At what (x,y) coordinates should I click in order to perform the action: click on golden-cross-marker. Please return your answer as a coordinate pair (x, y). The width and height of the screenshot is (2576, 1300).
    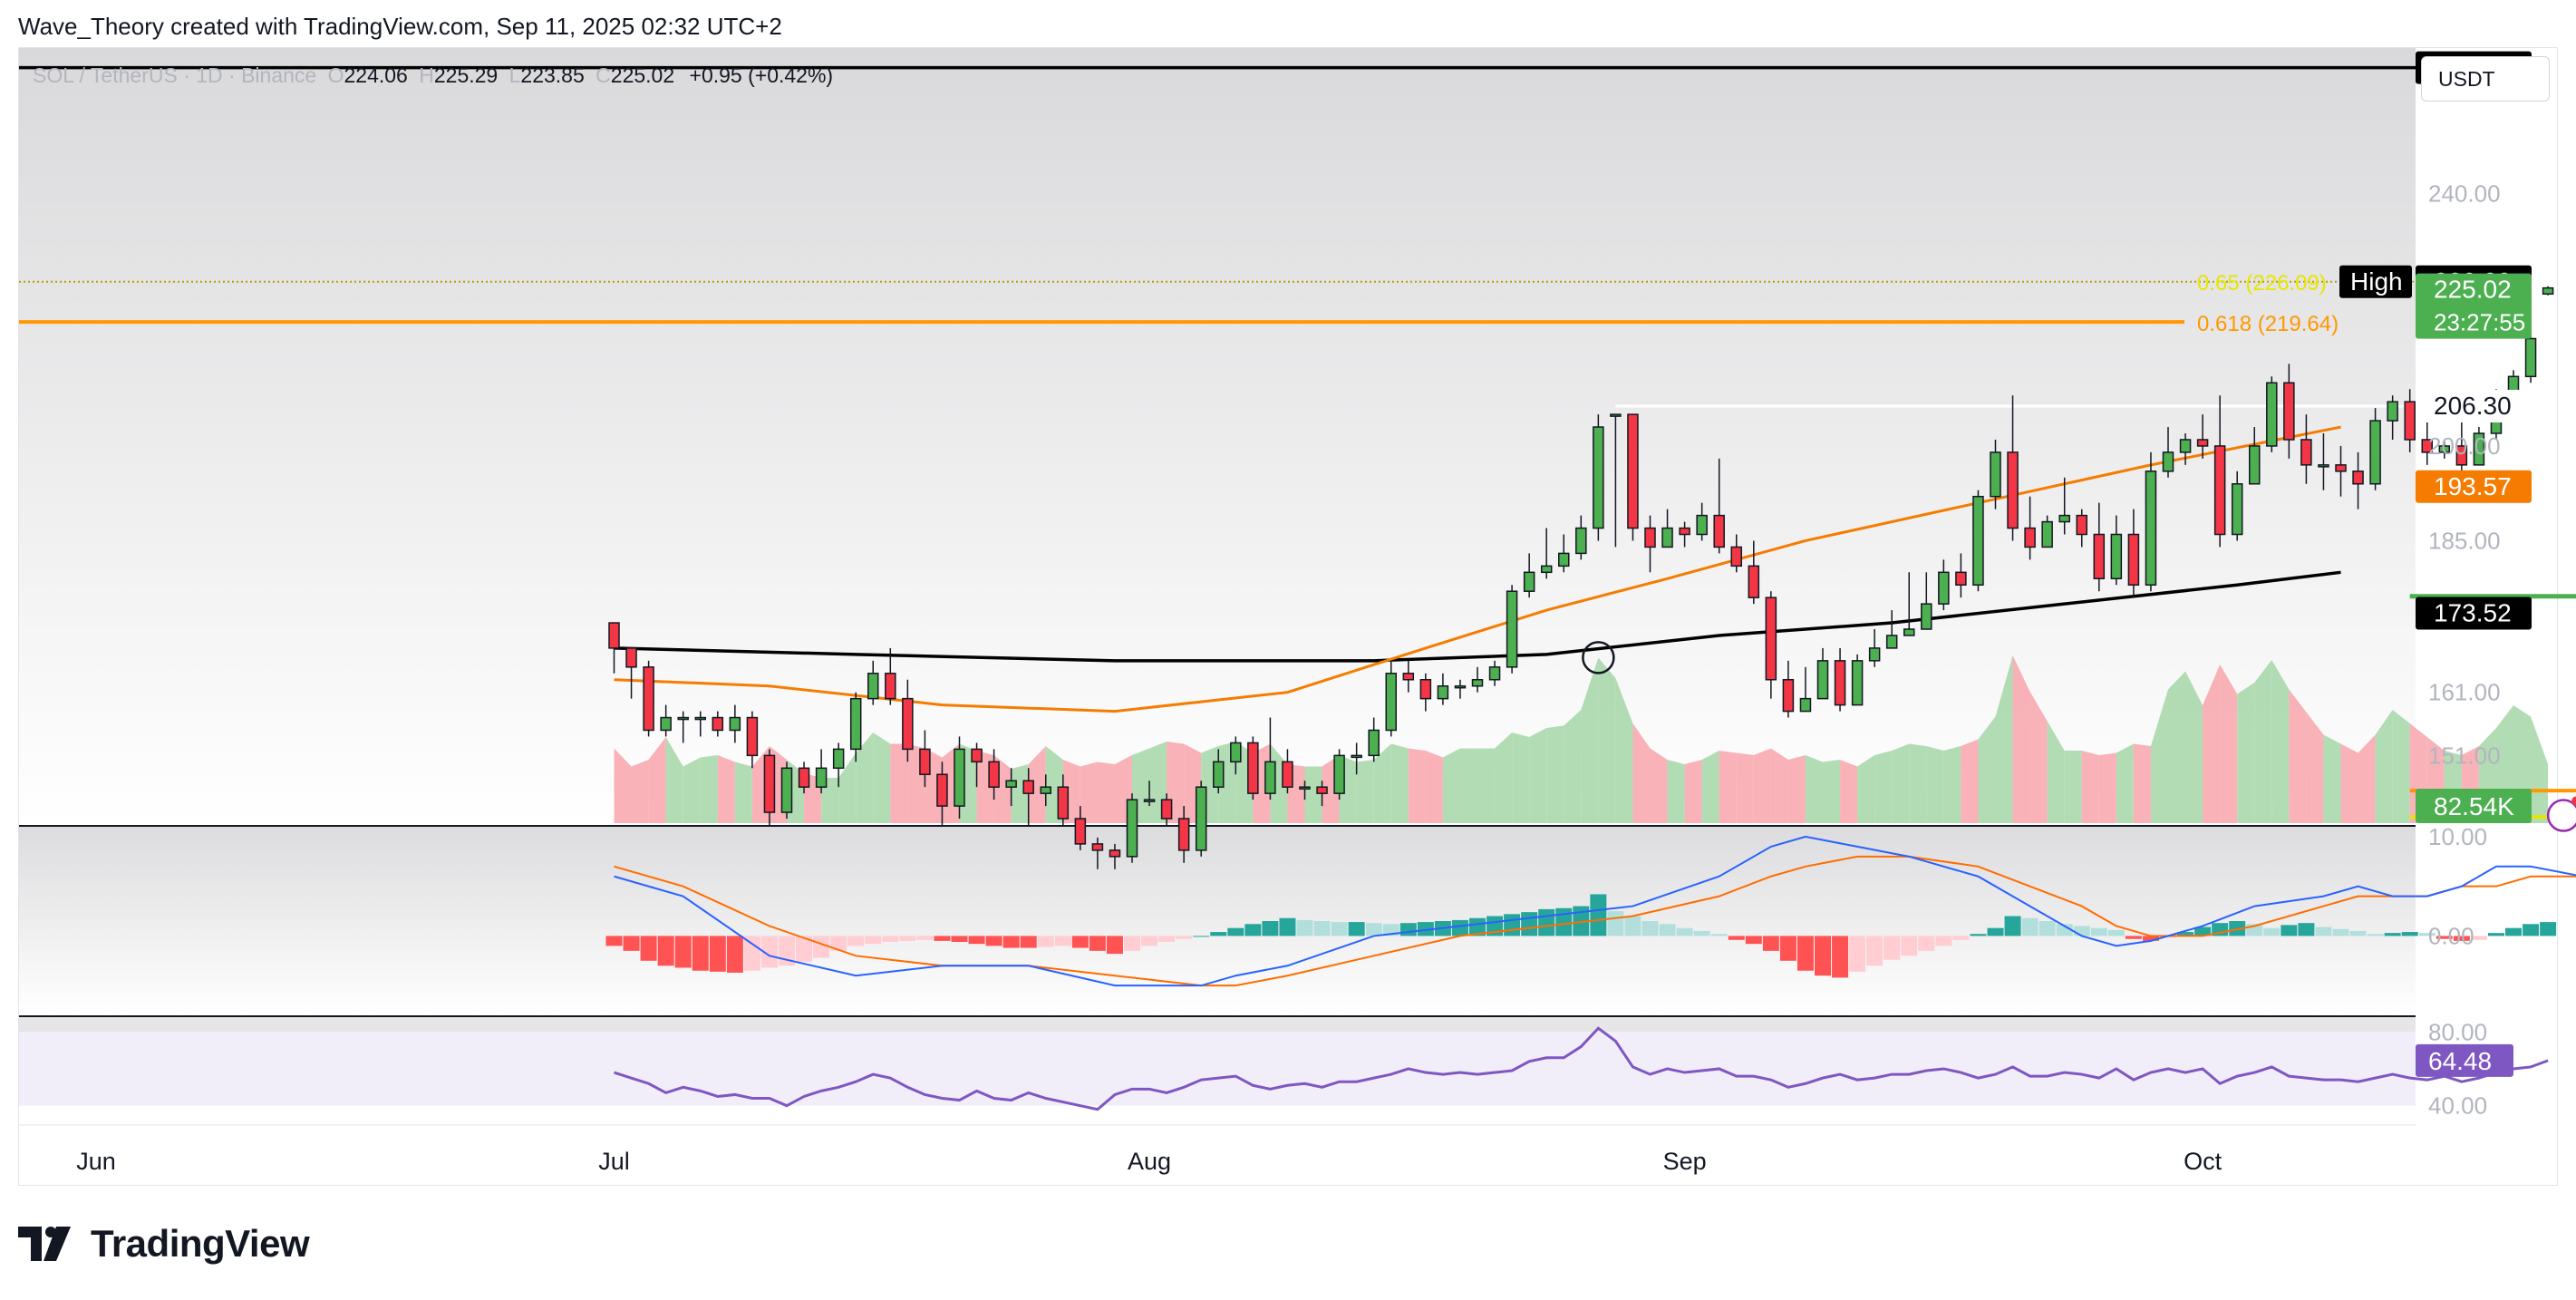
    Looking at the image, I should click on (1598, 657).